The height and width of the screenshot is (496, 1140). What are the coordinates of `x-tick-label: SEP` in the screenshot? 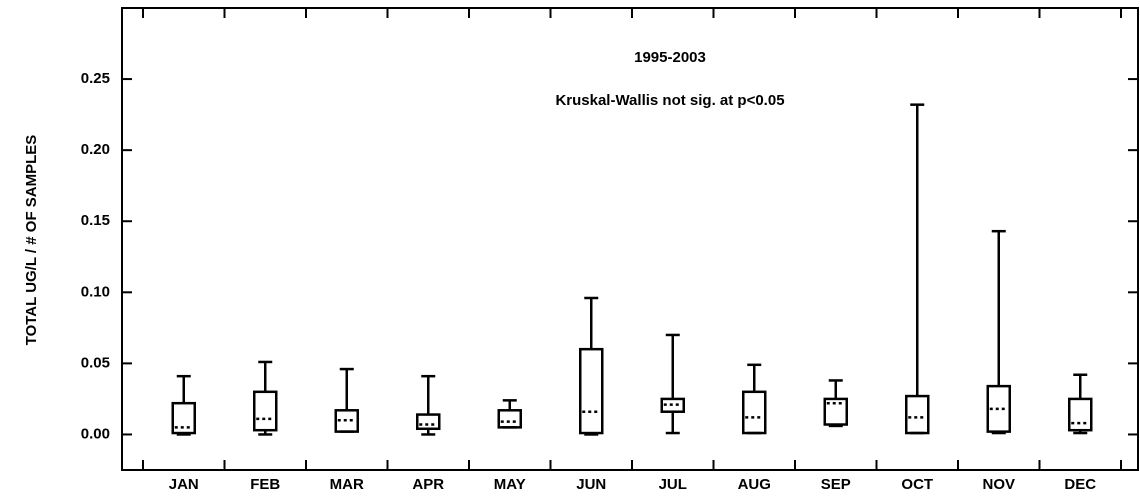 It's located at (836, 484).